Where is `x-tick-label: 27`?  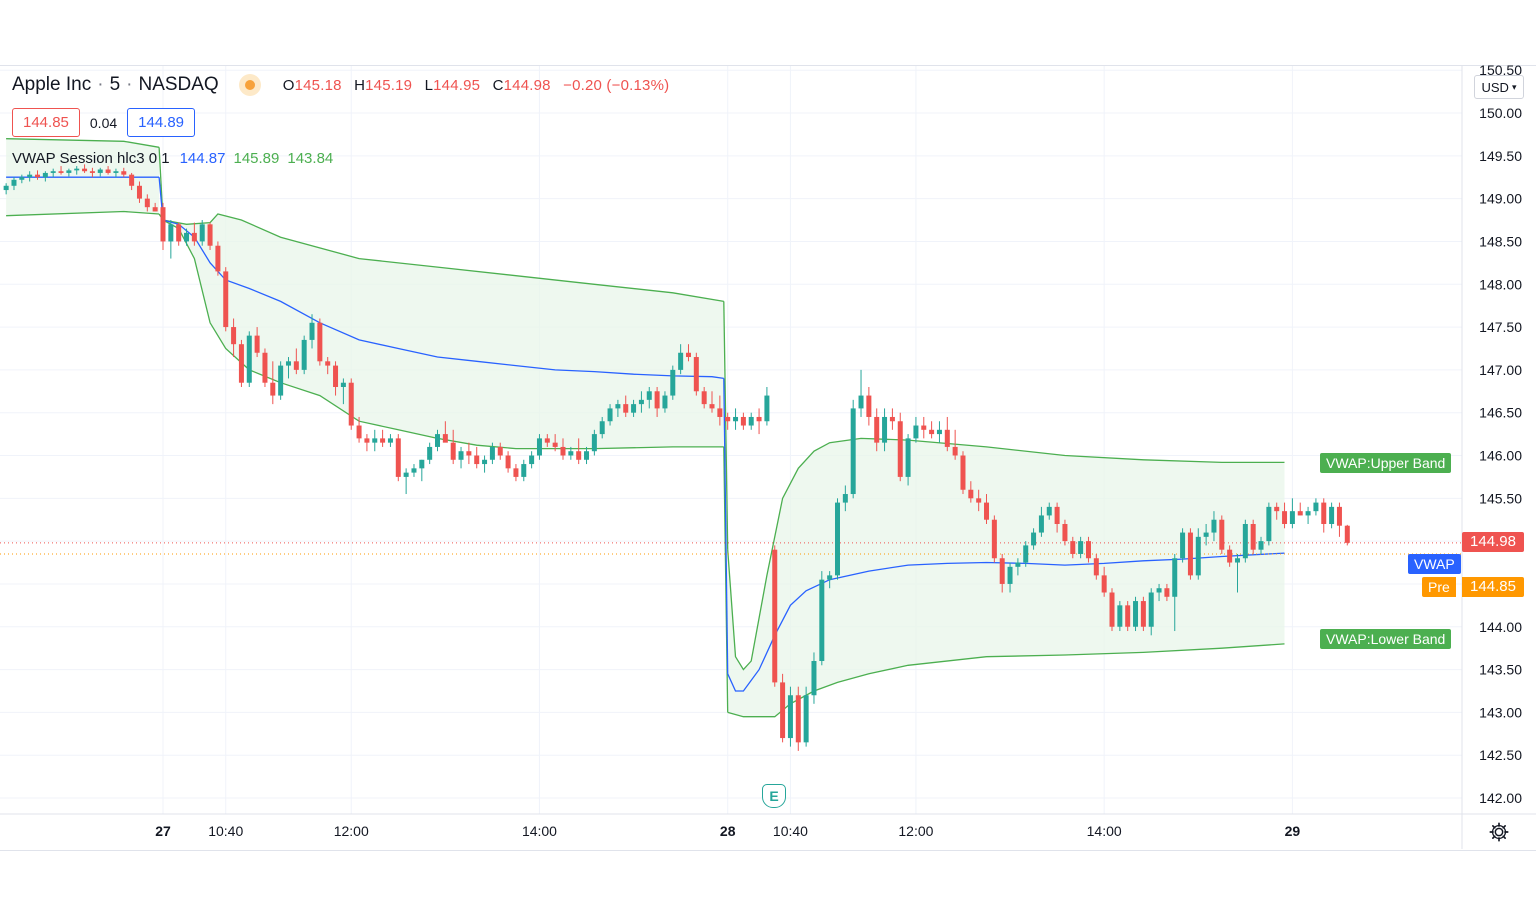 x-tick-label: 27 is located at coordinates (163, 831).